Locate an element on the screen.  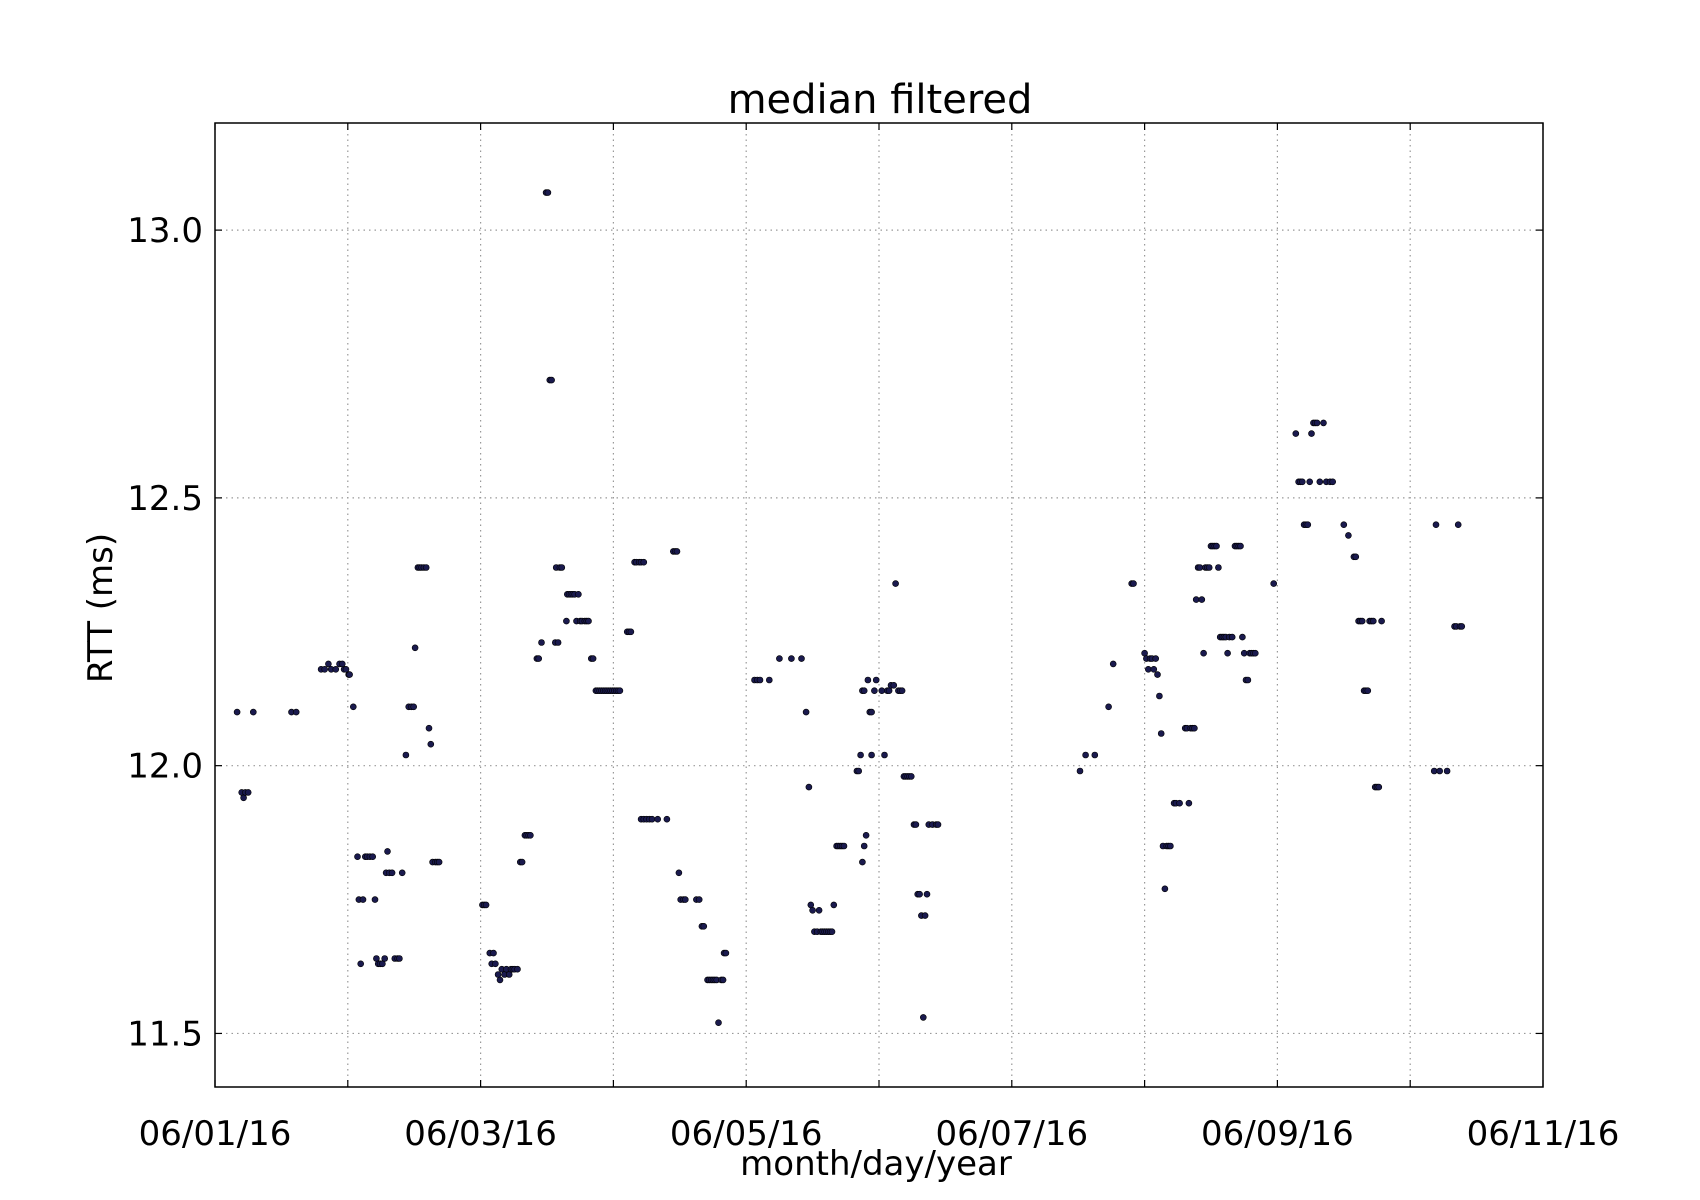
y-tick-label: 12.5 is located at coordinates (165, 499).